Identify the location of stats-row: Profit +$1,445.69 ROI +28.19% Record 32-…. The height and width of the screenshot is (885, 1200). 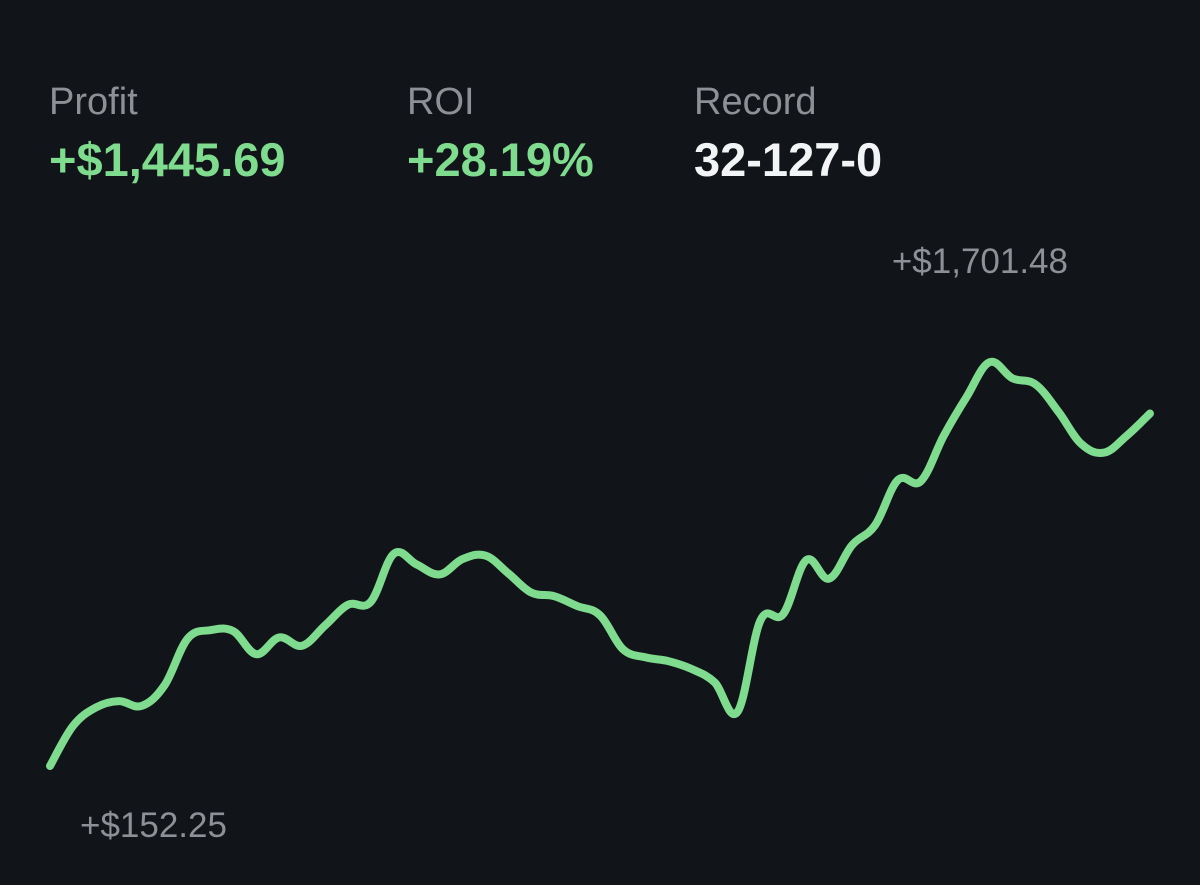
(599, 135).